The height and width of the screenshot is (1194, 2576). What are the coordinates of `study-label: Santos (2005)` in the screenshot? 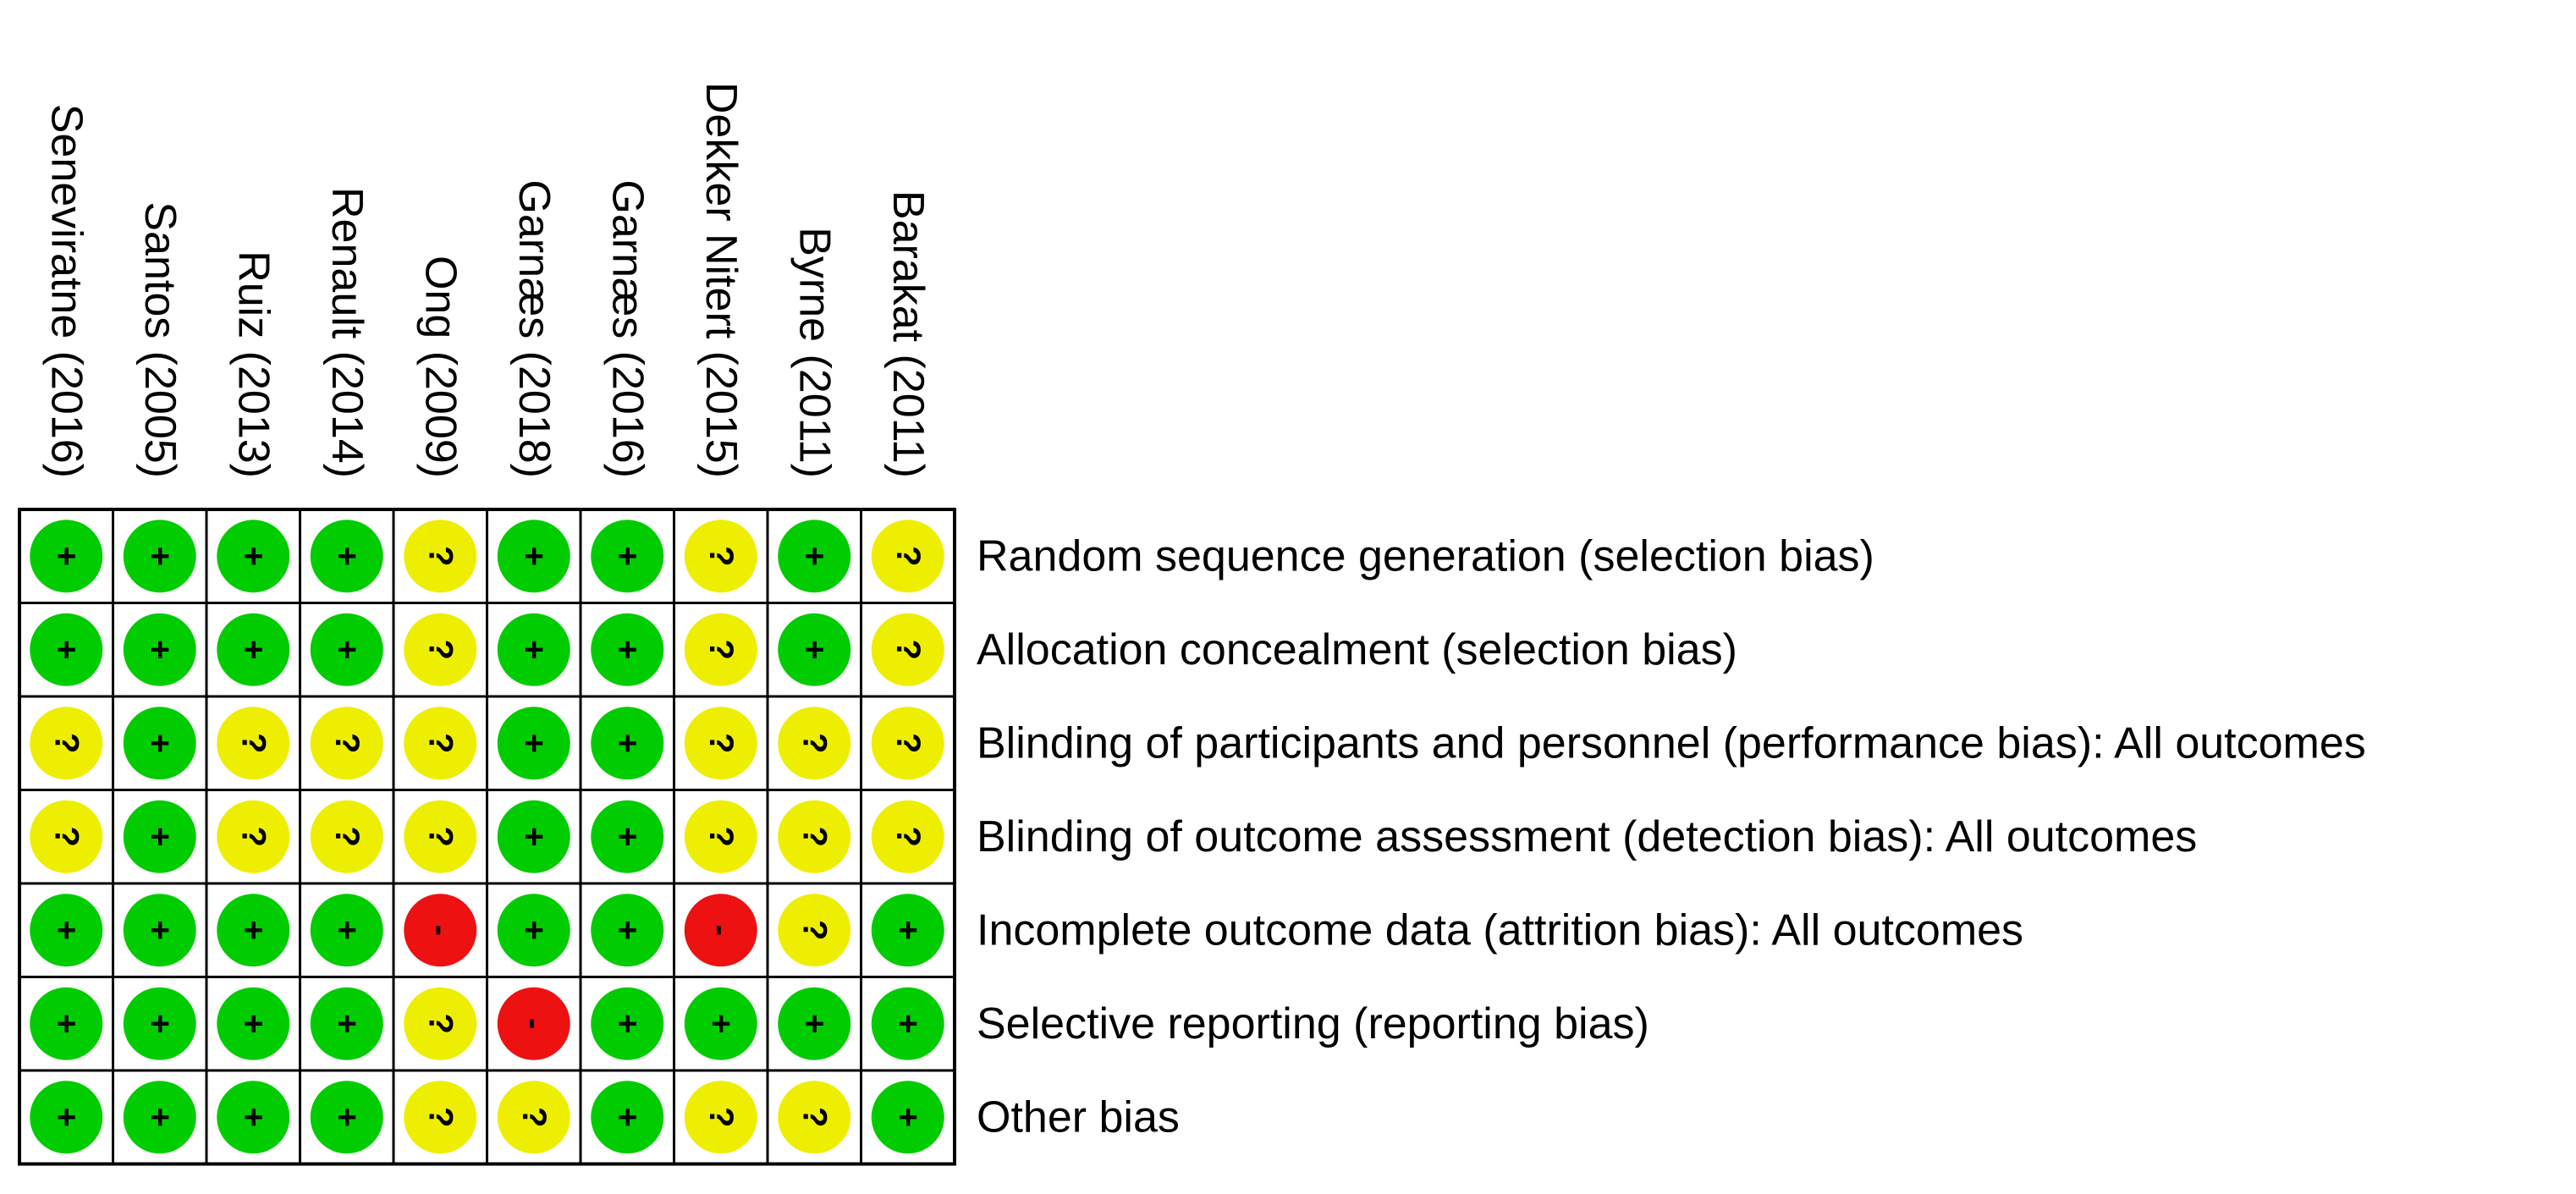 It's located at (159, 339).